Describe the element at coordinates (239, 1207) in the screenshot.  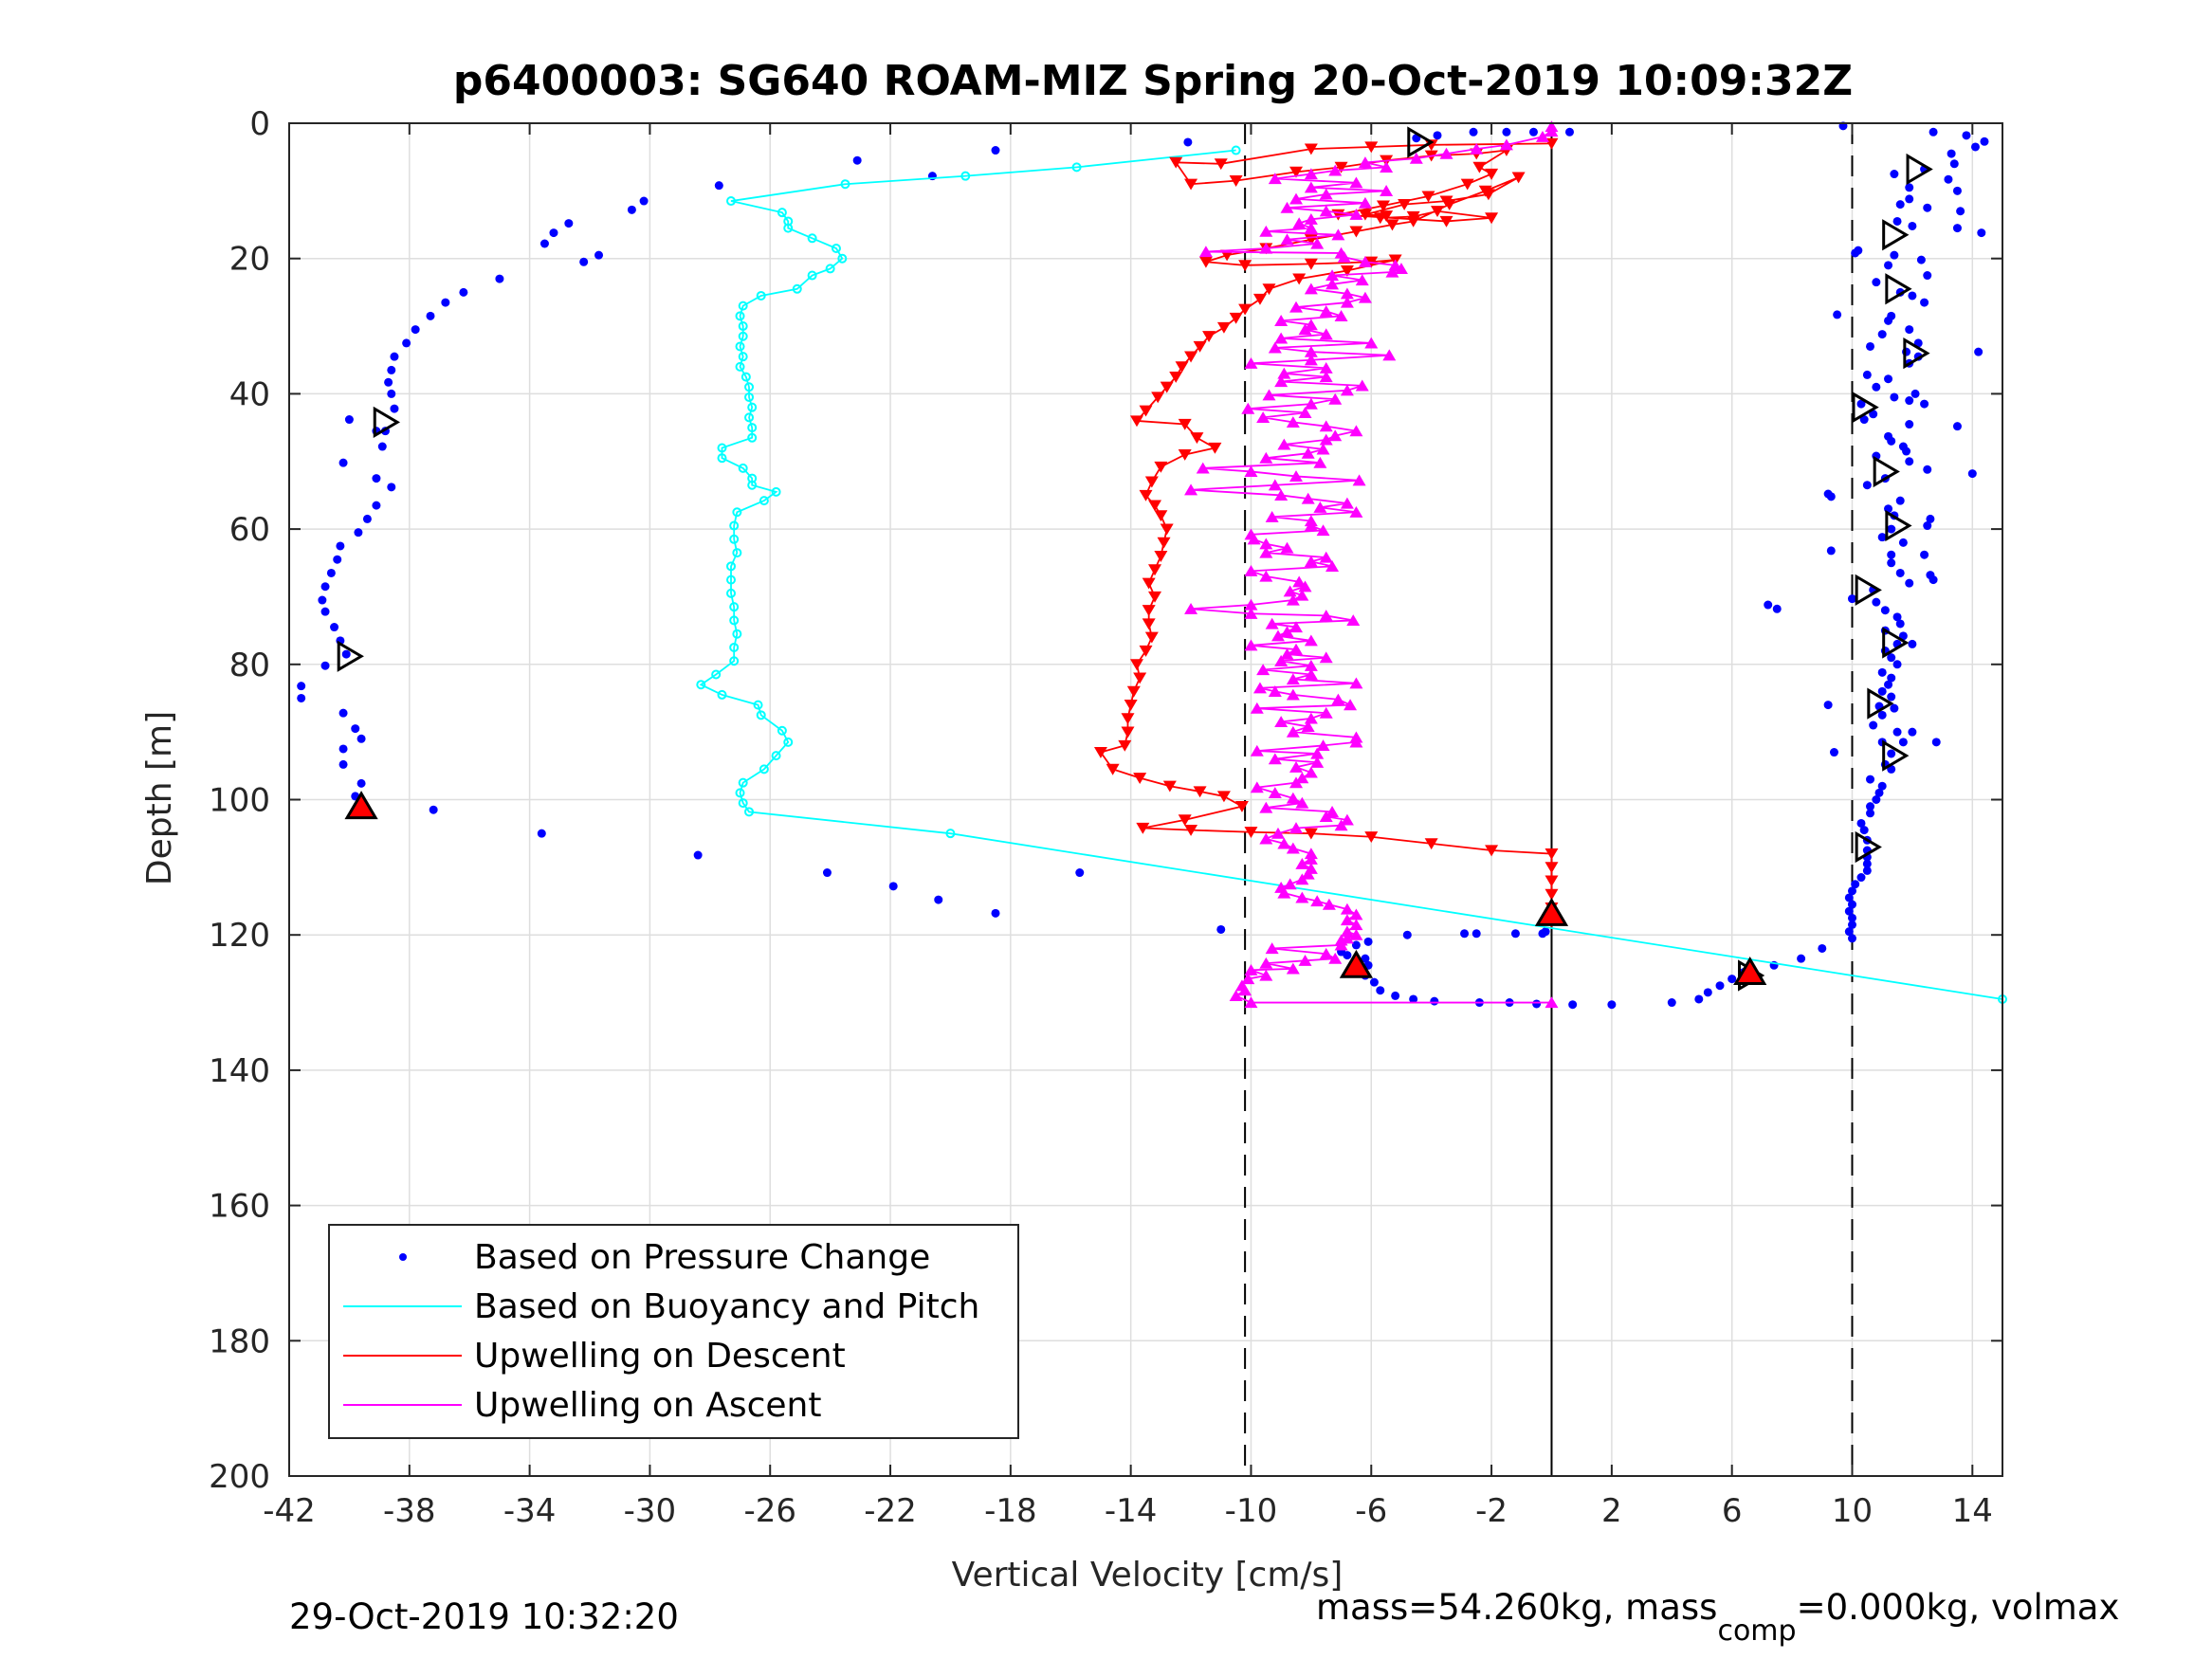
I see `y-tick-label: 160` at that location.